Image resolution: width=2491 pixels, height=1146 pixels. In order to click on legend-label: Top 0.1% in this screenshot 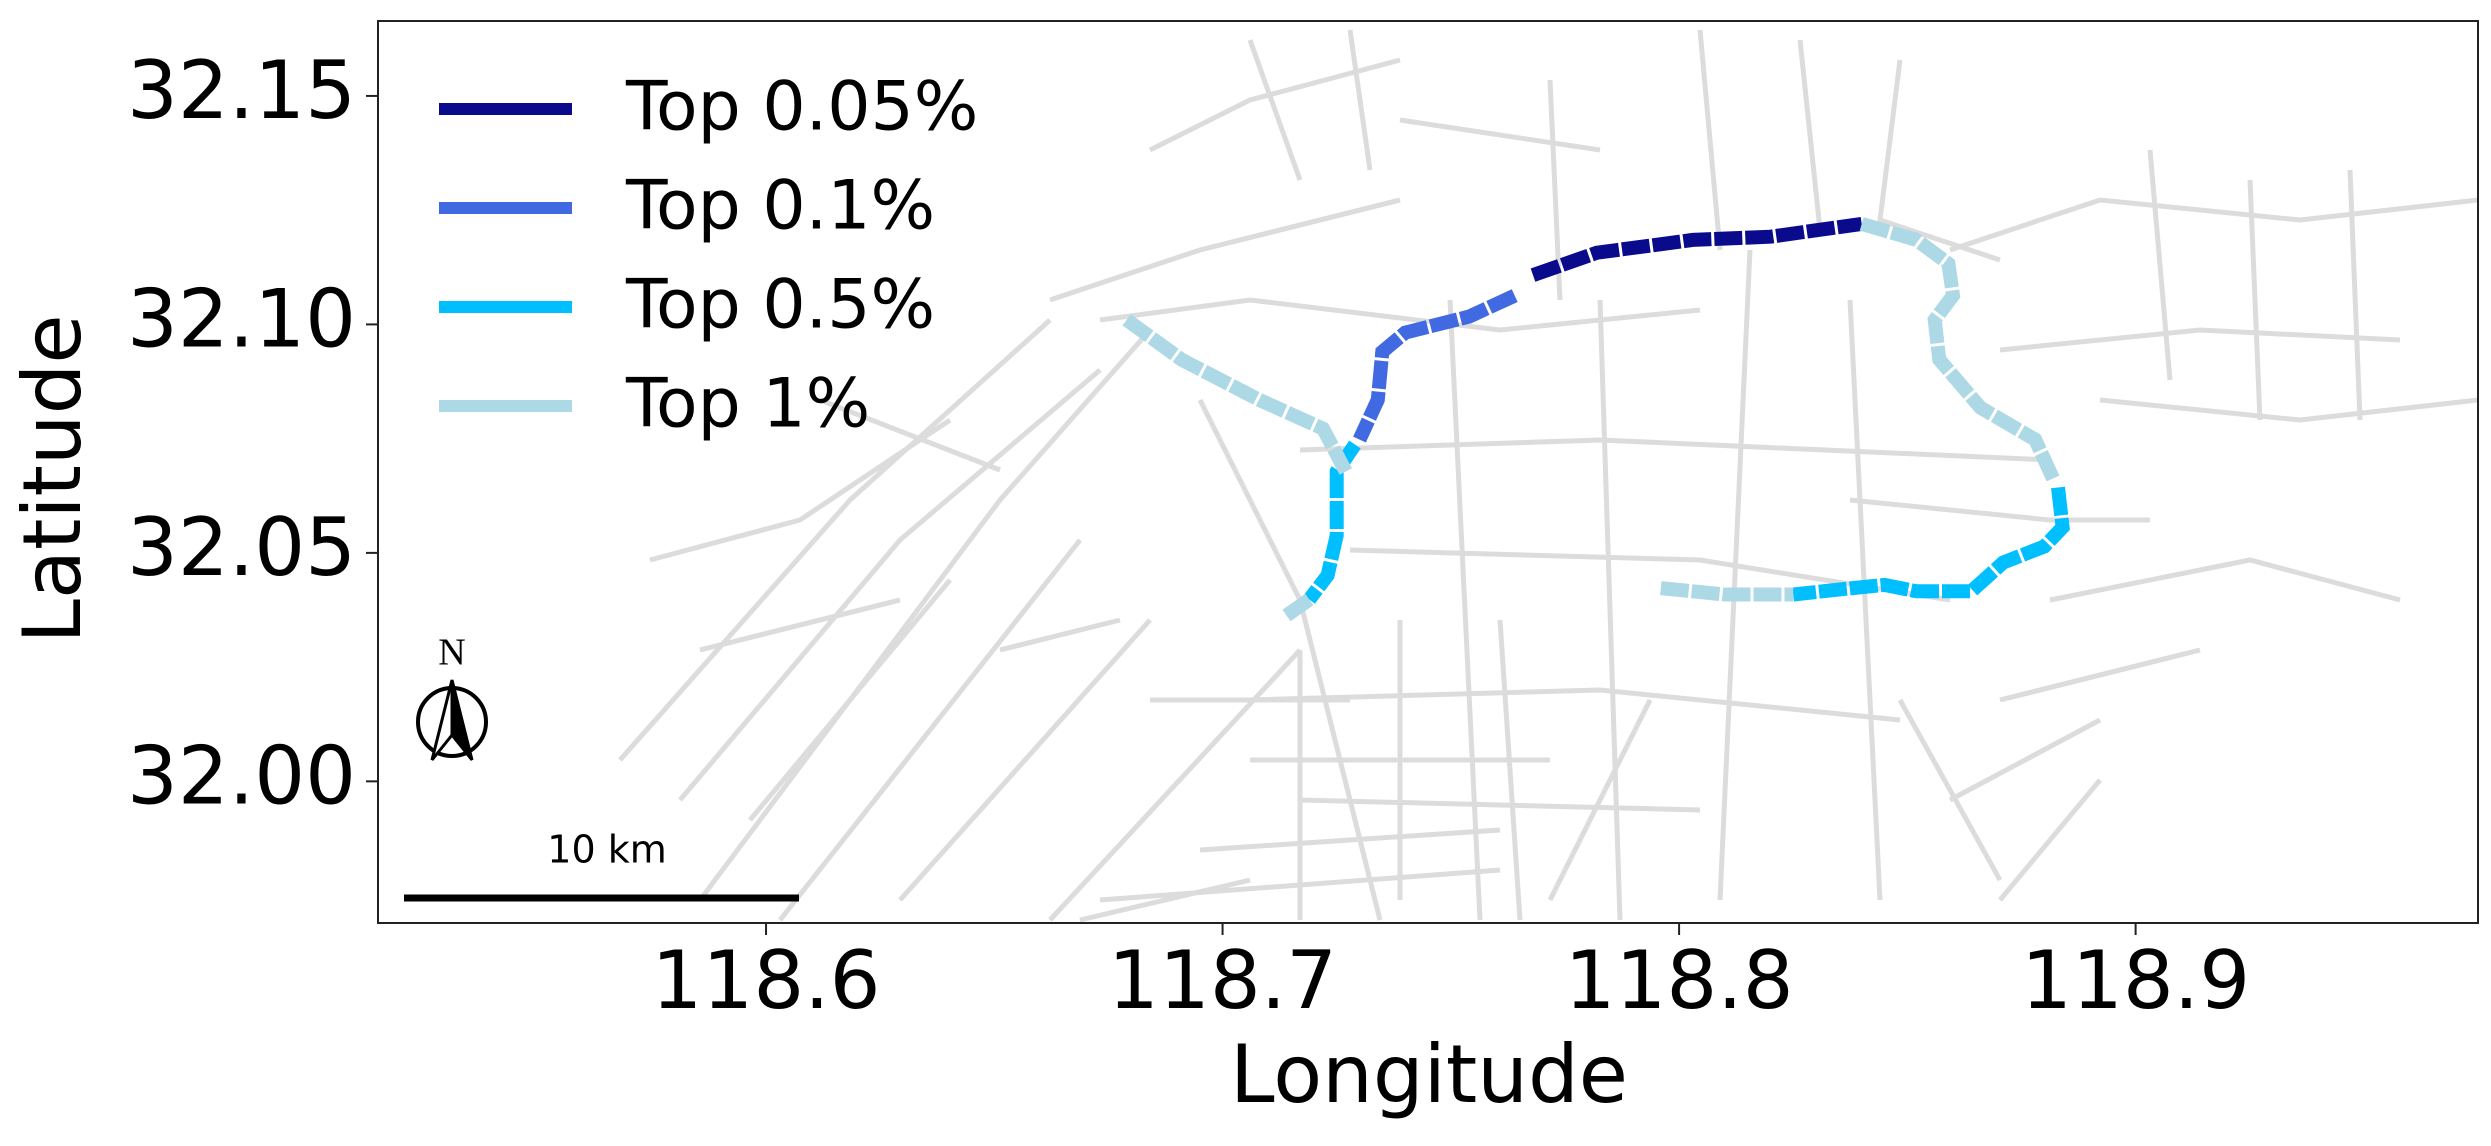, I will do `click(780, 206)`.